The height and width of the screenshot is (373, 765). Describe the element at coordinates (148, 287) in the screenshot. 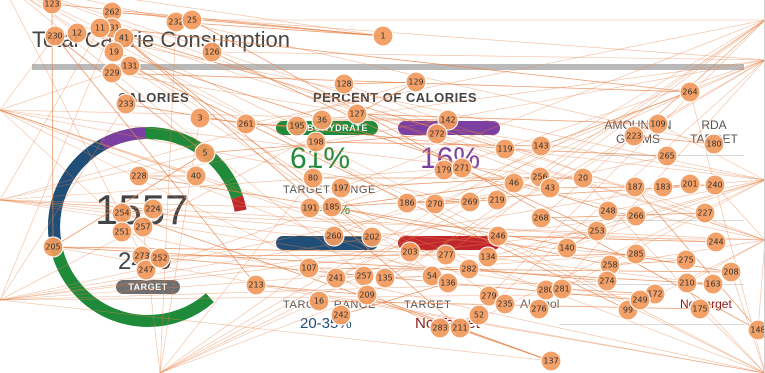

I see `calories-target-pill: TARGET` at that location.